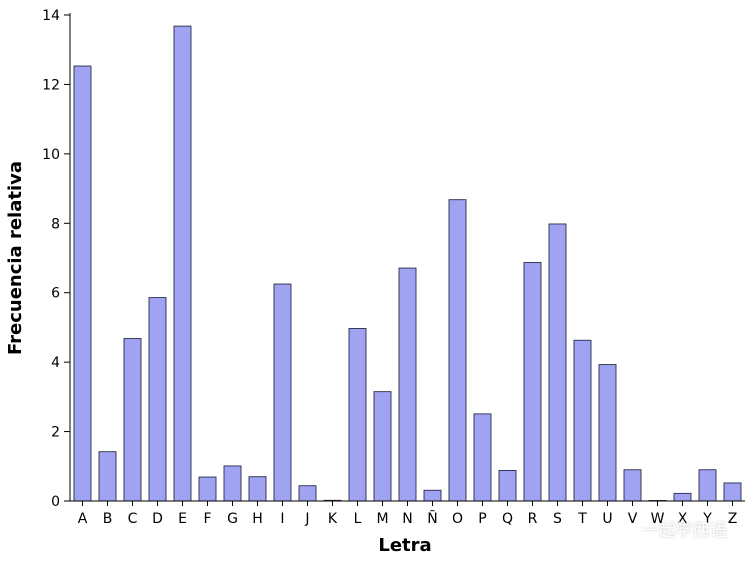 The height and width of the screenshot is (562, 747). What do you see at coordinates (55, 294) in the screenshot?
I see `y-tick-label: 6` at bounding box center [55, 294].